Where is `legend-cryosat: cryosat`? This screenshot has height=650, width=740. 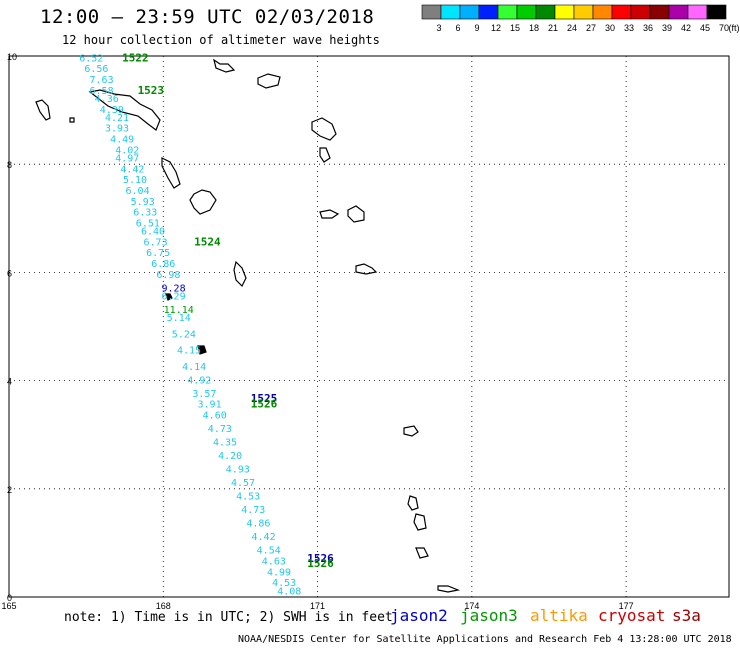 legend-cryosat: cryosat is located at coordinates (632, 615).